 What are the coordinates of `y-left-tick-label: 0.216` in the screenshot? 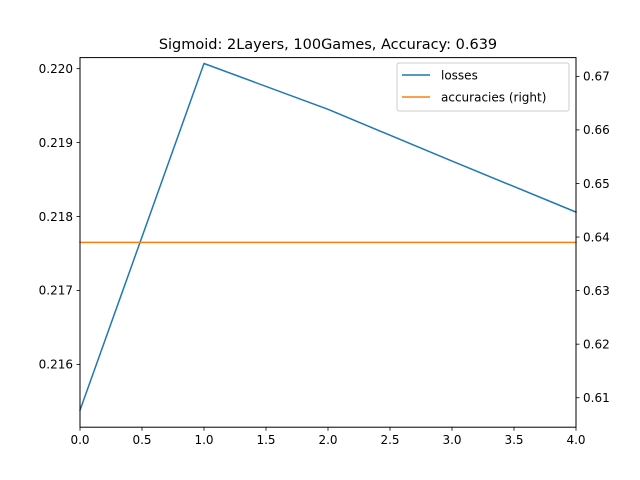 It's located at (56, 365).